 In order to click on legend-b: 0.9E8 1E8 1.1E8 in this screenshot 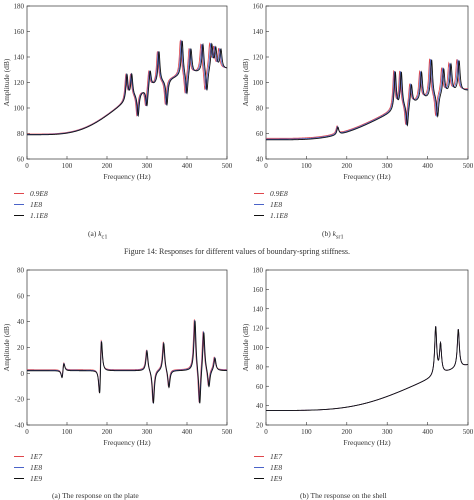, I will do `click(271, 204)`.